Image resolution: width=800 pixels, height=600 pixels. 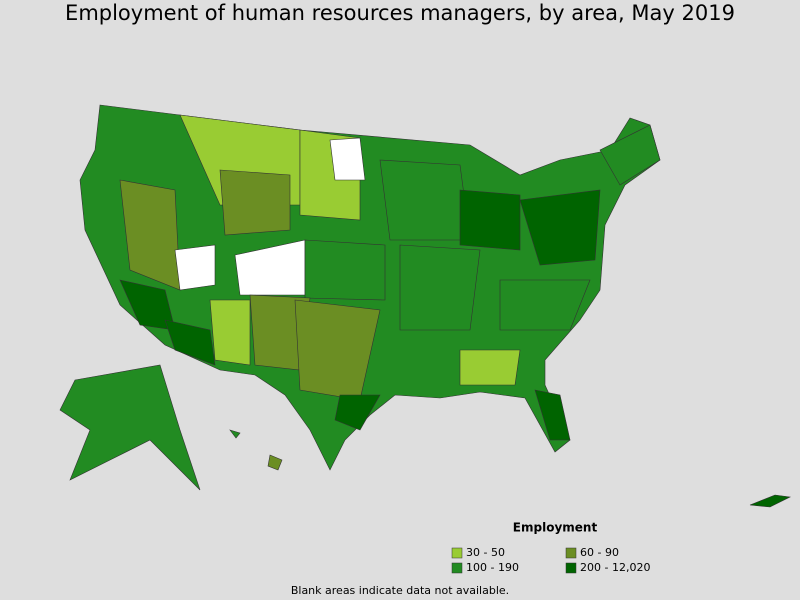 What do you see at coordinates (555, 528) in the screenshot?
I see `legend-title: Employment` at bounding box center [555, 528].